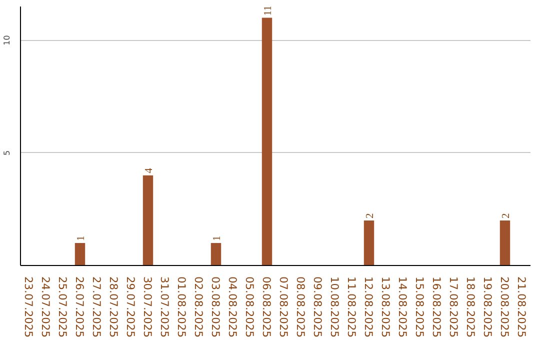 The image size is (540, 340). I want to click on y-tick-label: 5, so click(7, 153).